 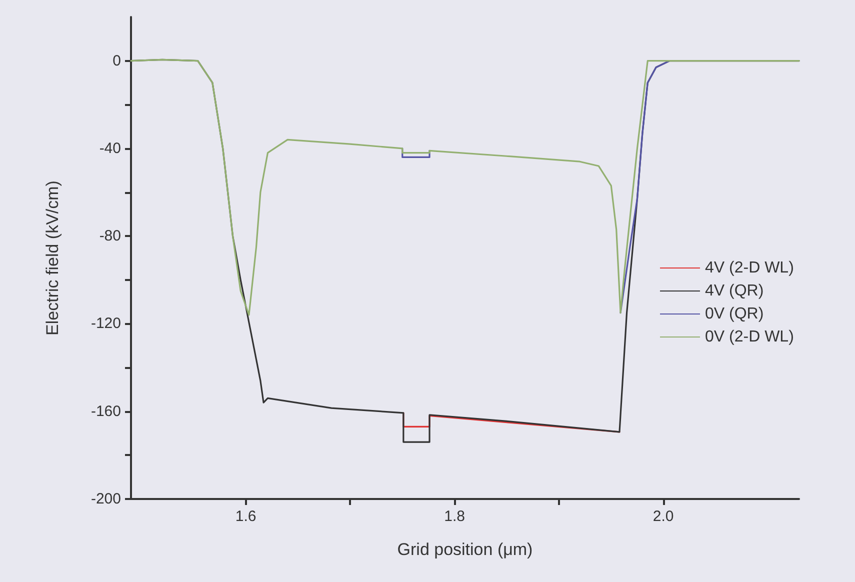 What do you see at coordinates (245, 516) in the screenshot?
I see `x-tick-label: 1.6` at bounding box center [245, 516].